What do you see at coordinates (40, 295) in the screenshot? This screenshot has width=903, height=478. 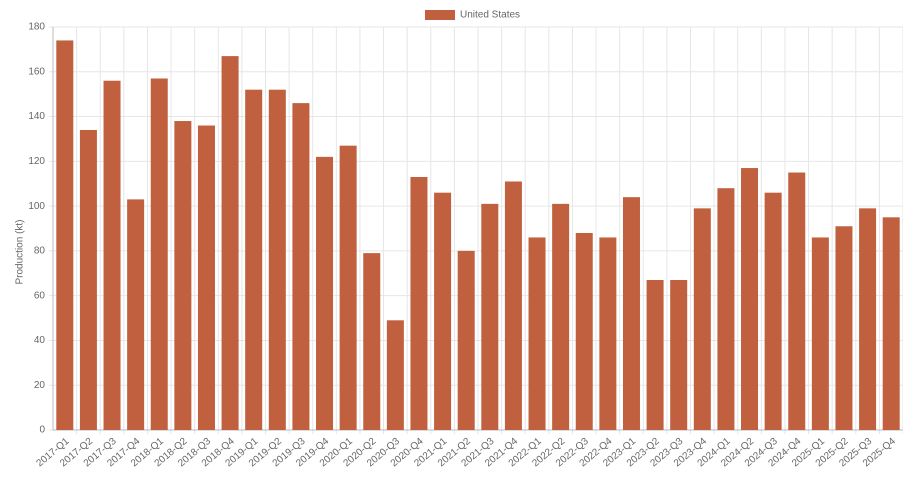 I see `y-tick-label: 60` at bounding box center [40, 295].